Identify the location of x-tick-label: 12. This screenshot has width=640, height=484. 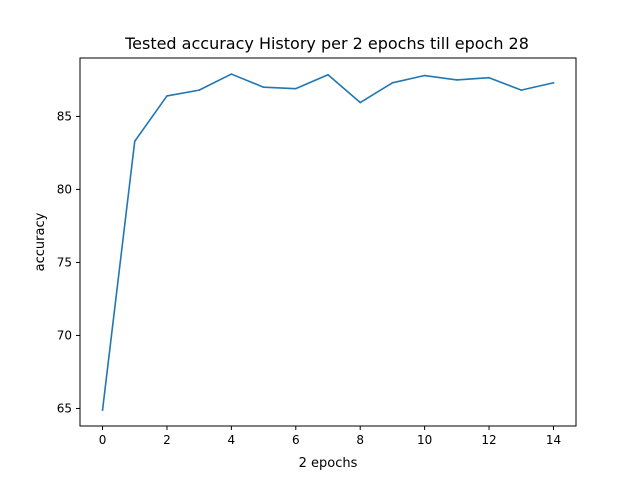
(488, 440).